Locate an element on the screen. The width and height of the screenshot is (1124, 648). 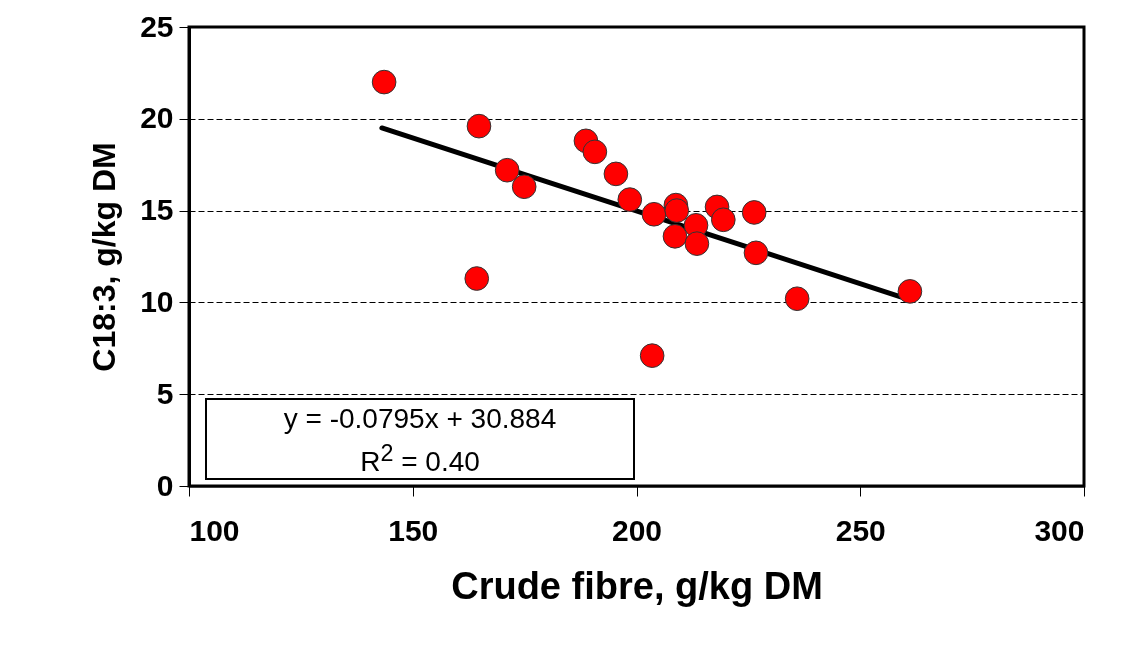
y-tick-label: 10 is located at coordinates (157, 301).